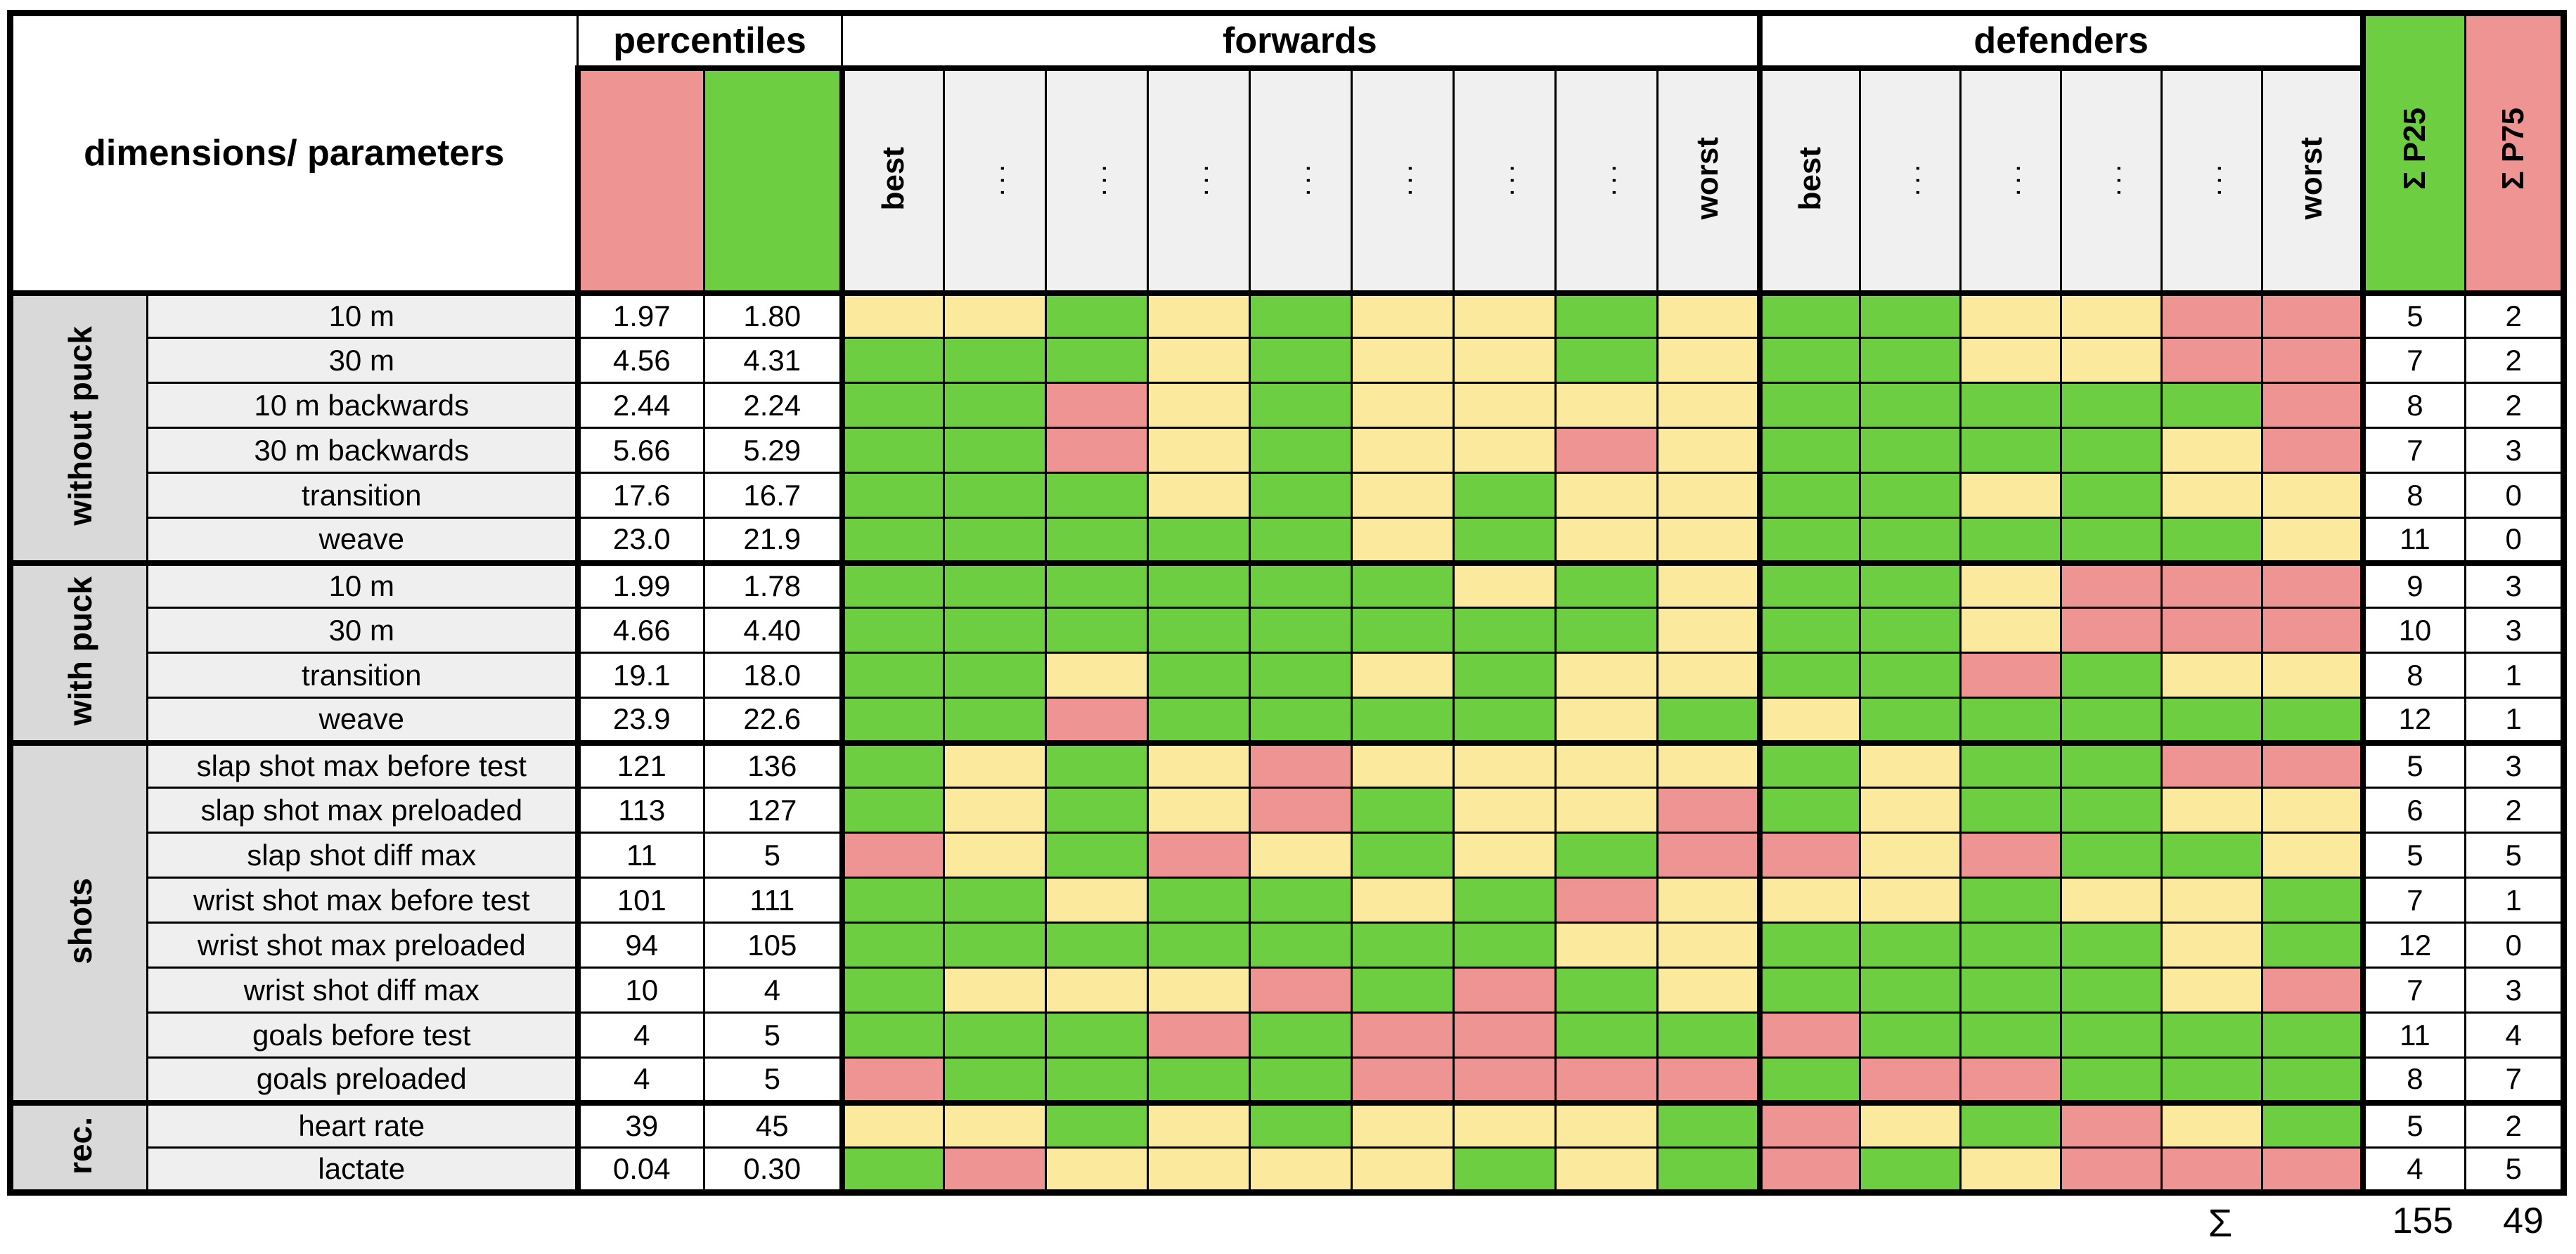 The image size is (2576, 1254). What do you see at coordinates (362, 584) in the screenshot?
I see `parameter-label: 10 m` at bounding box center [362, 584].